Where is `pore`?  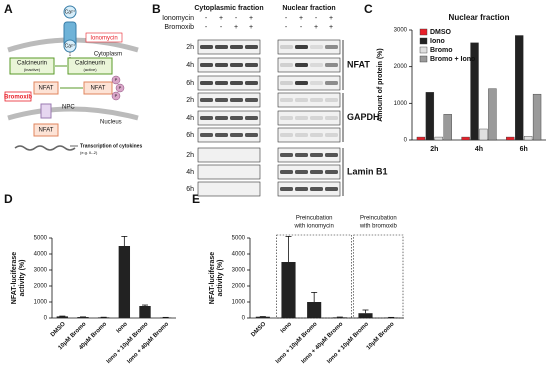 pore is located at coordinates (46, 111).